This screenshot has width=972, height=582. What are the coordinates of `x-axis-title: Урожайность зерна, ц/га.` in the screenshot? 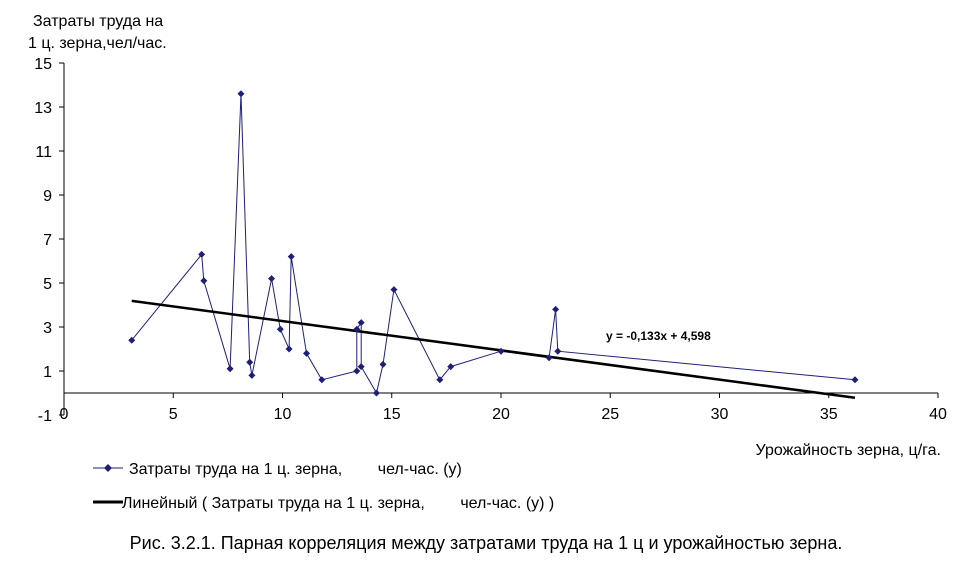 It's located at (848, 450).